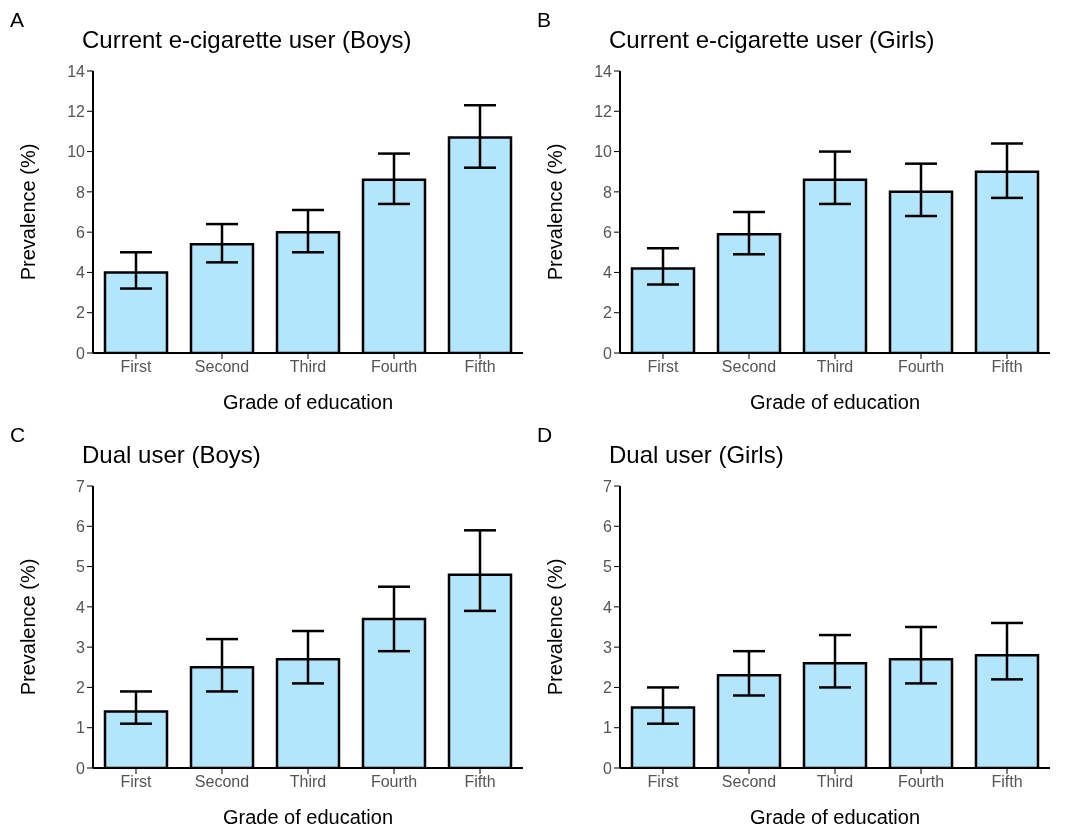  What do you see at coordinates (696, 455) in the screenshot?
I see `chart-title: Dual user (Girls)` at bounding box center [696, 455].